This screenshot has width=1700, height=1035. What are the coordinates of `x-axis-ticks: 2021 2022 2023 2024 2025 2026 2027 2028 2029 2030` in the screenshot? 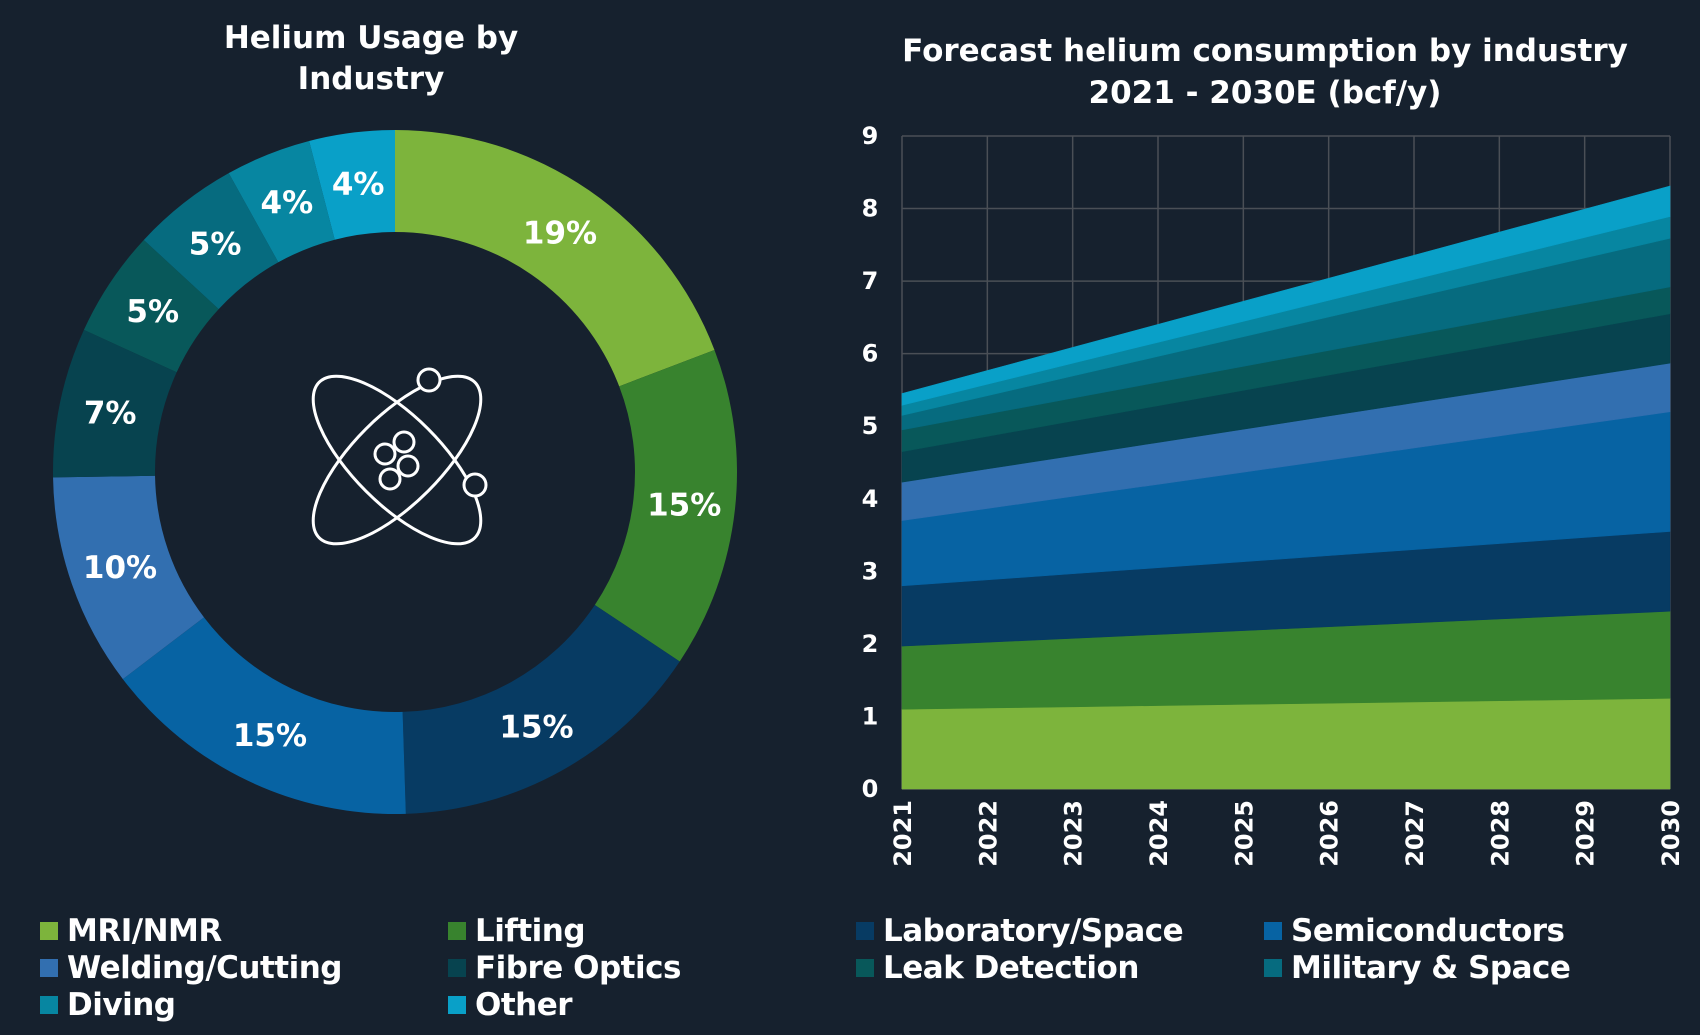 It's located at (1287, 833).